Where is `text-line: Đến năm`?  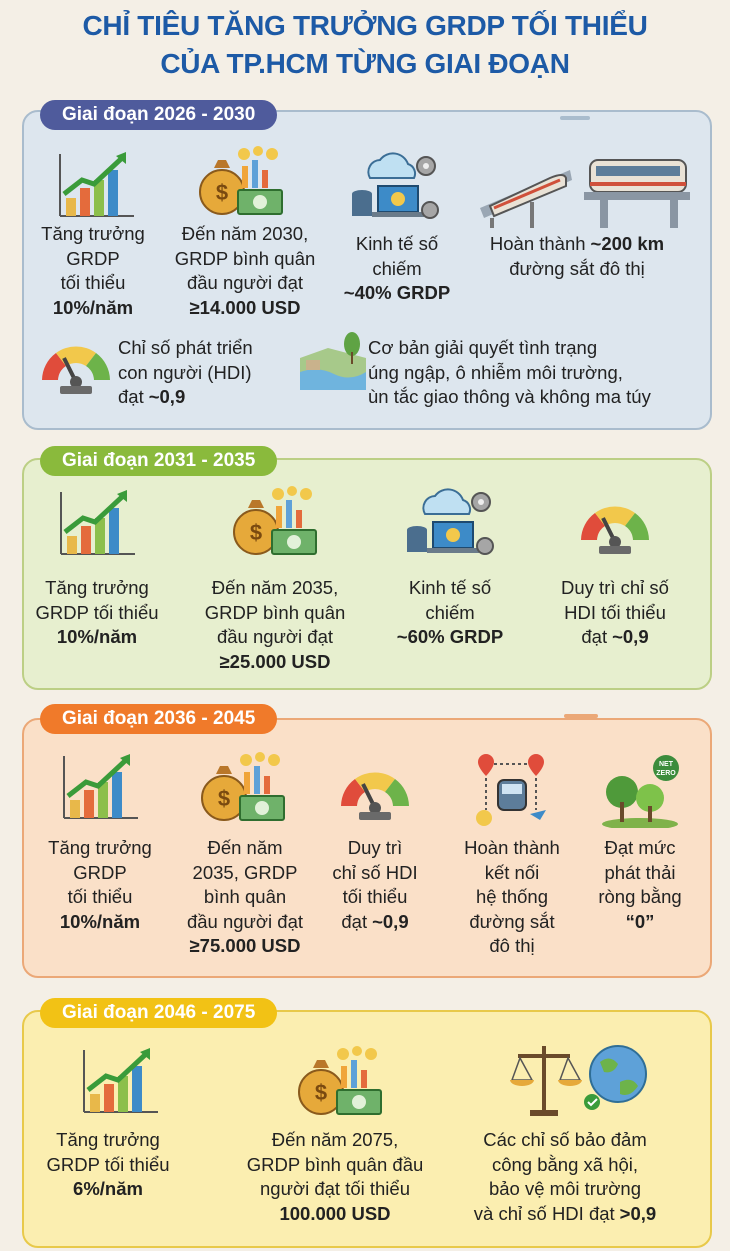 text-line: Đến năm is located at coordinates (245, 848).